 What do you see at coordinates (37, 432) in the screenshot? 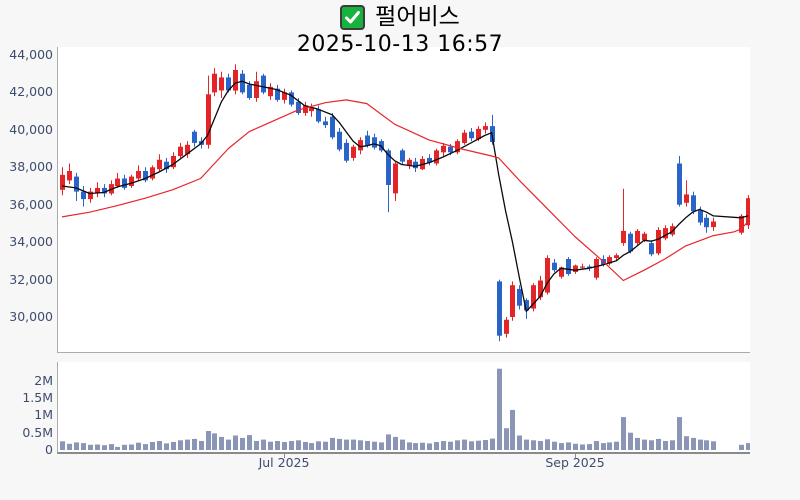
I see `volume-y-tick-label: 0.5M` at bounding box center [37, 432].